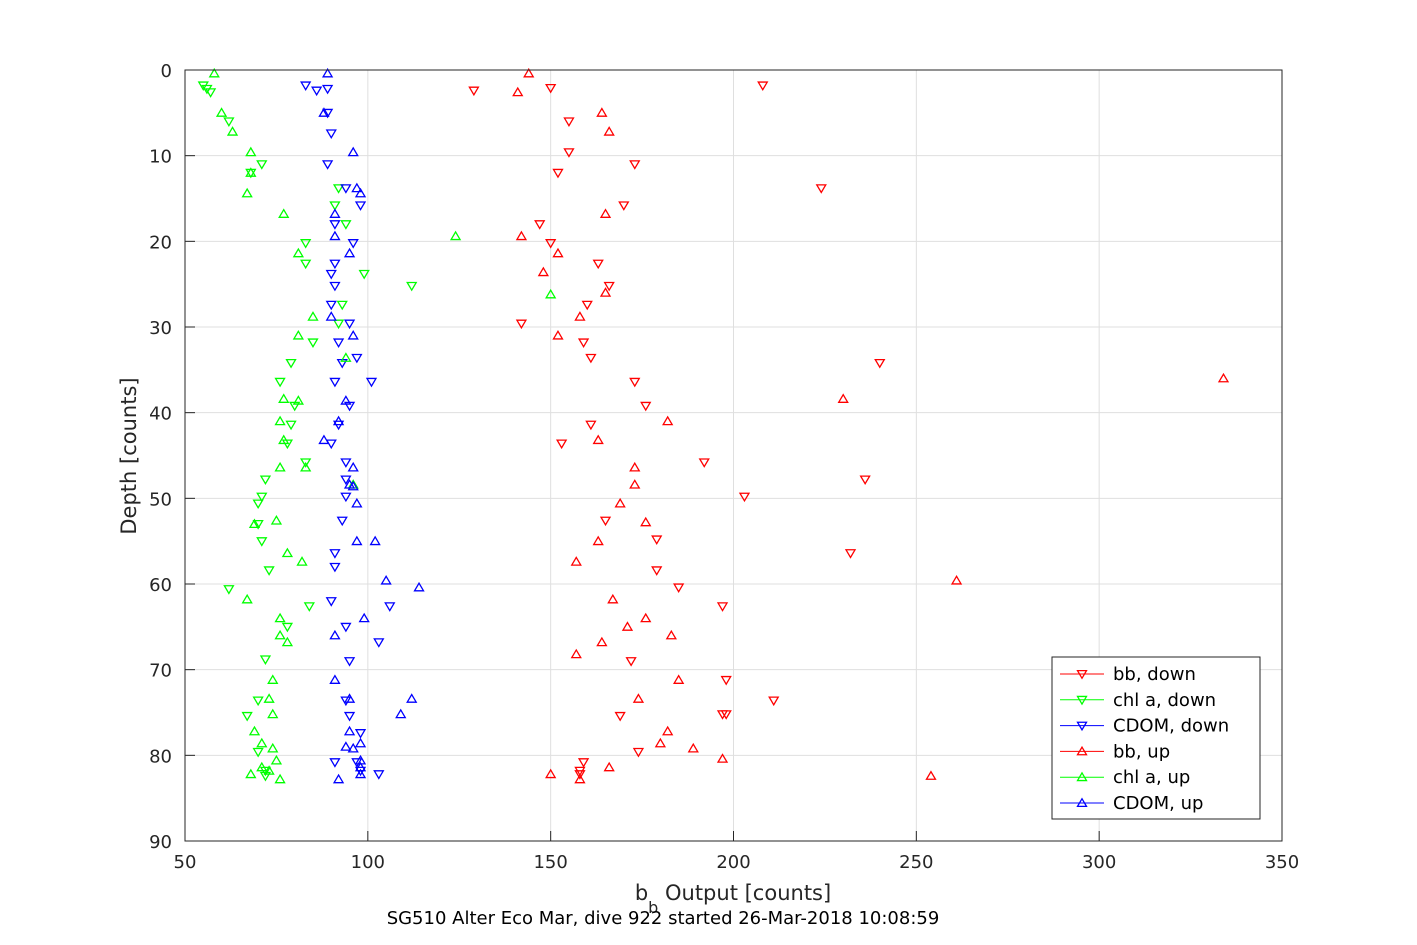 This screenshot has width=1417, height=945. Describe the element at coordinates (160, 328) in the screenshot. I see `y-tick-label: 30` at that location.